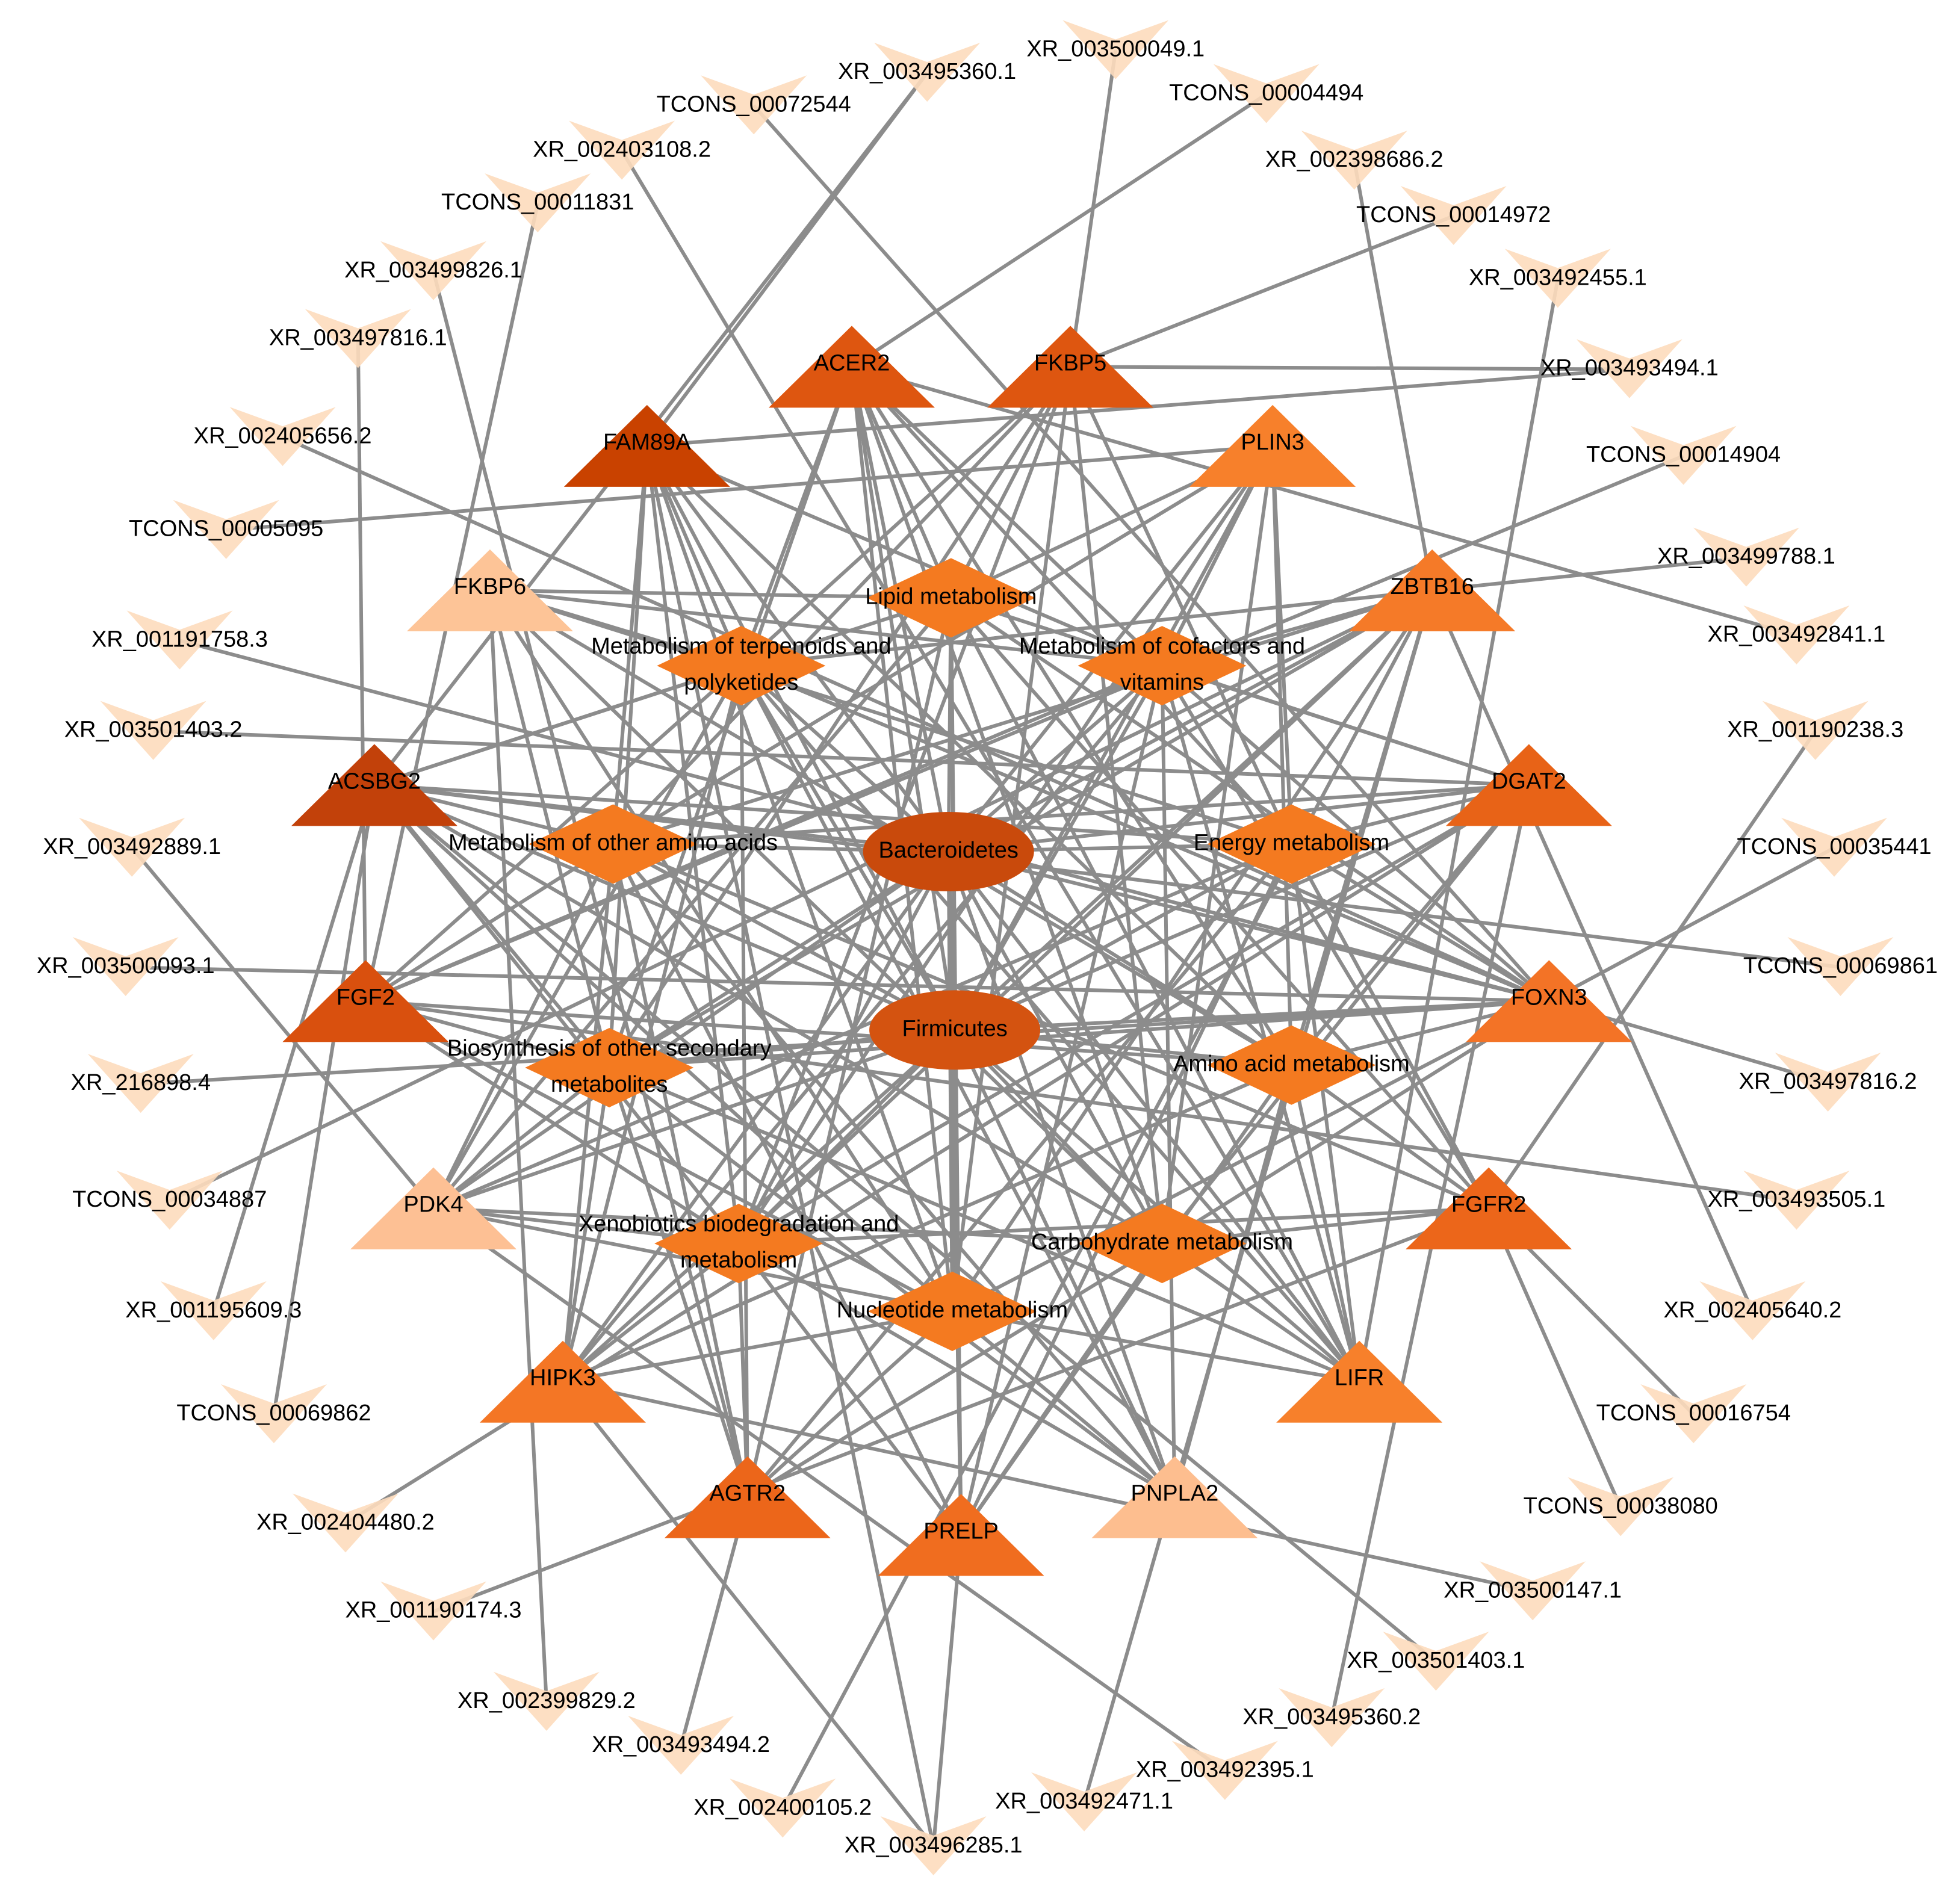 This screenshot has width=1960, height=1894. Describe the element at coordinates (738, 1224) in the screenshot. I see `pathway-label: Xenobiotics biodegradation and` at that location.